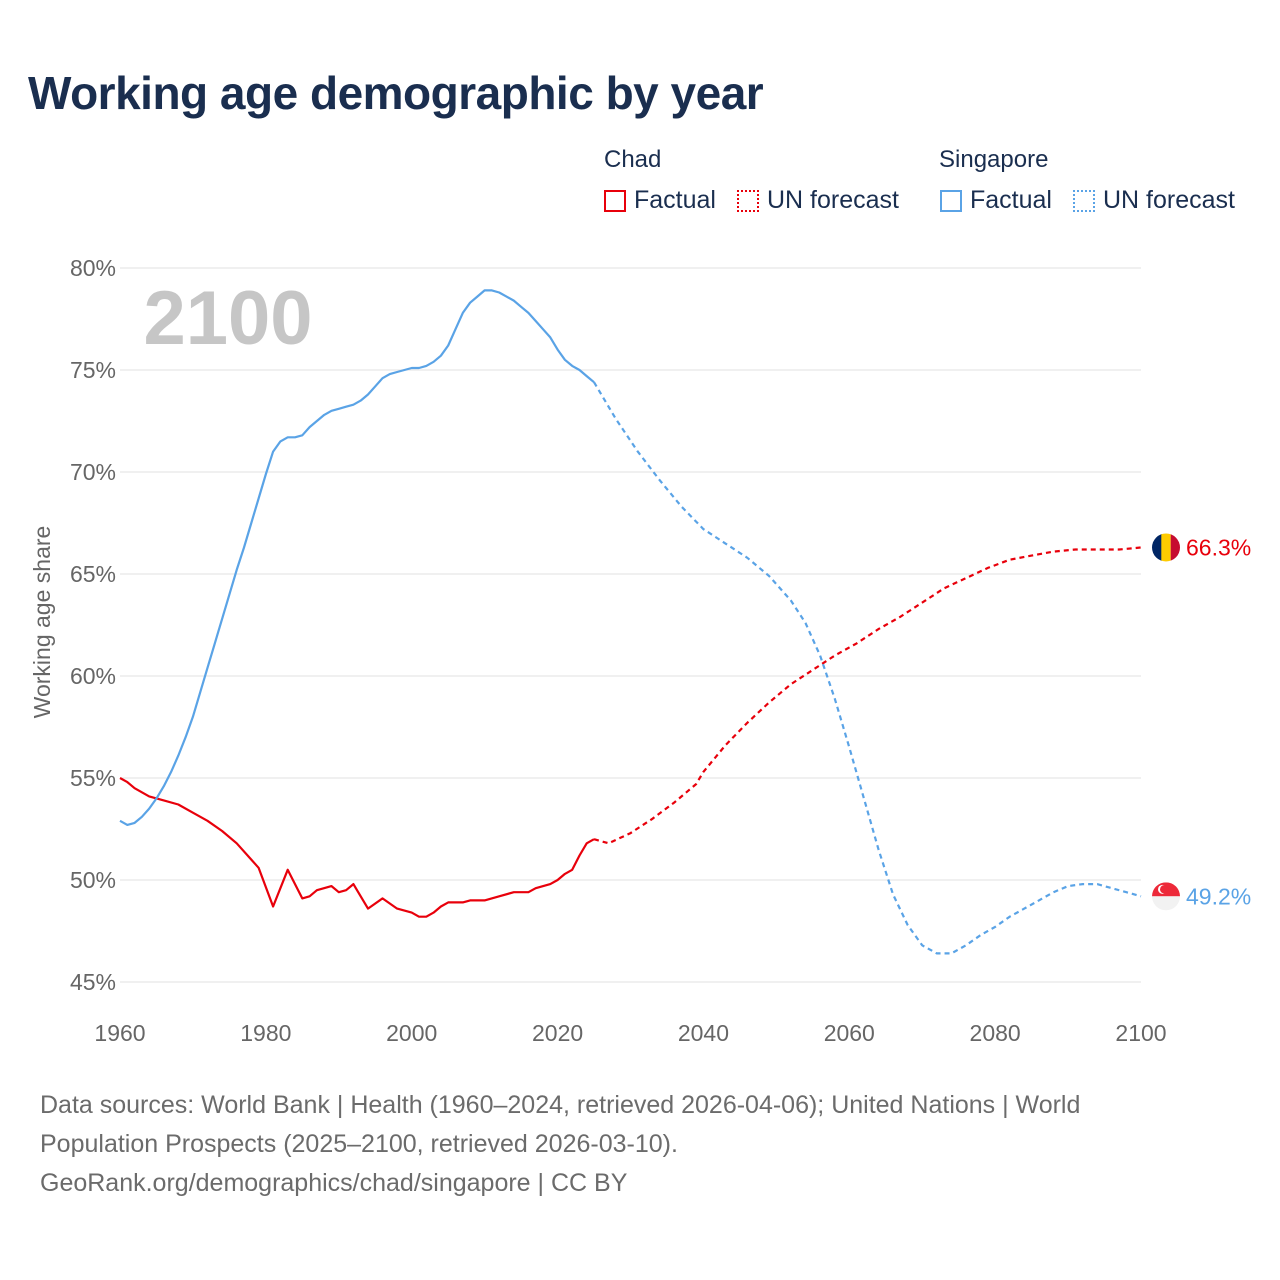 The width and height of the screenshot is (1280, 1280). What do you see at coordinates (849, 1033) in the screenshot?
I see `x-tick-label: 2060` at bounding box center [849, 1033].